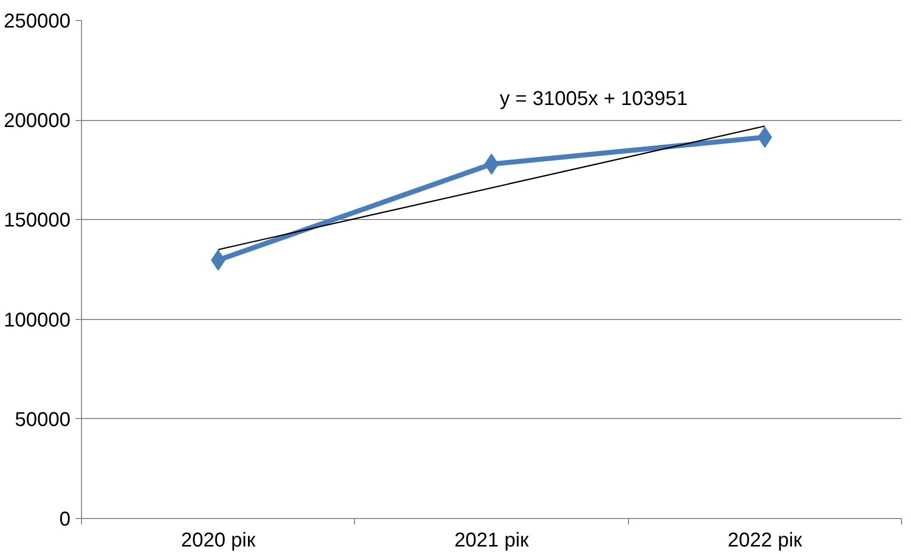 Image resolution: width=911 pixels, height=554 pixels. What do you see at coordinates (491, 541) in the screenshot?
I see `x-tick-label: 2021 рік` at bounding box center [491, 541].